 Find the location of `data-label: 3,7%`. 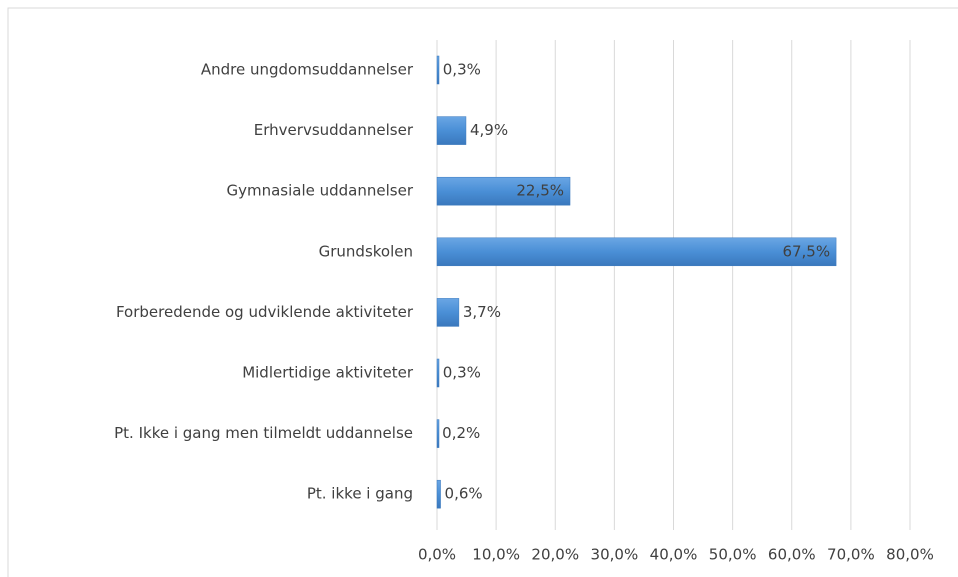

data-label: 3,7% is located at coordinates (482, 312).